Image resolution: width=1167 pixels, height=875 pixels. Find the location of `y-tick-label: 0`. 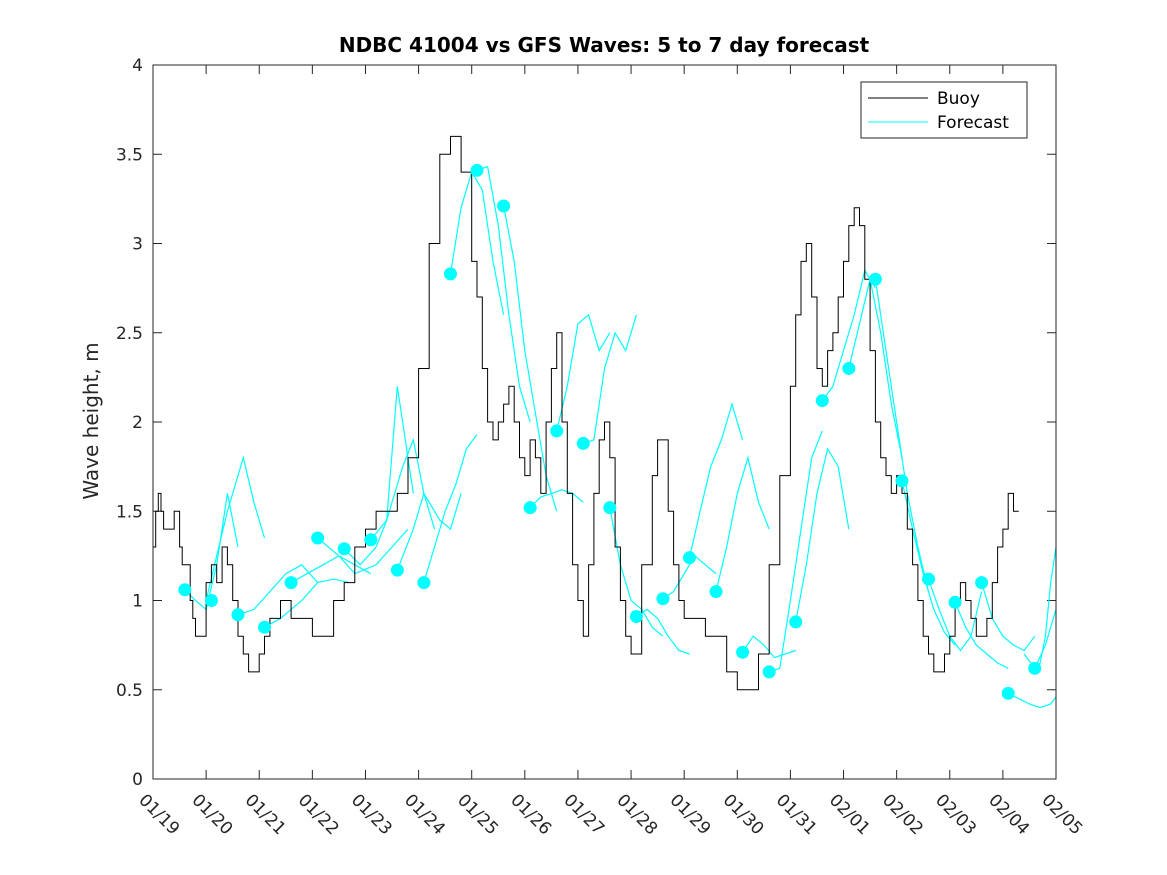

y-tick-label: 0 is located at coordinates (137, 780).